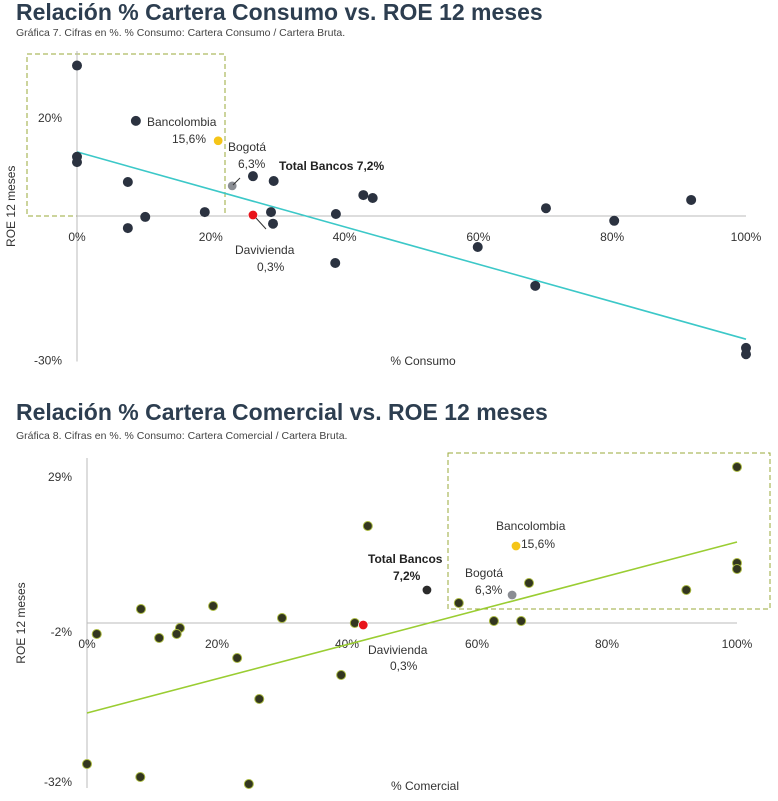 The width and height of the screenshot is (778, 801). I want to click on highlight-box, so click(609, 531).